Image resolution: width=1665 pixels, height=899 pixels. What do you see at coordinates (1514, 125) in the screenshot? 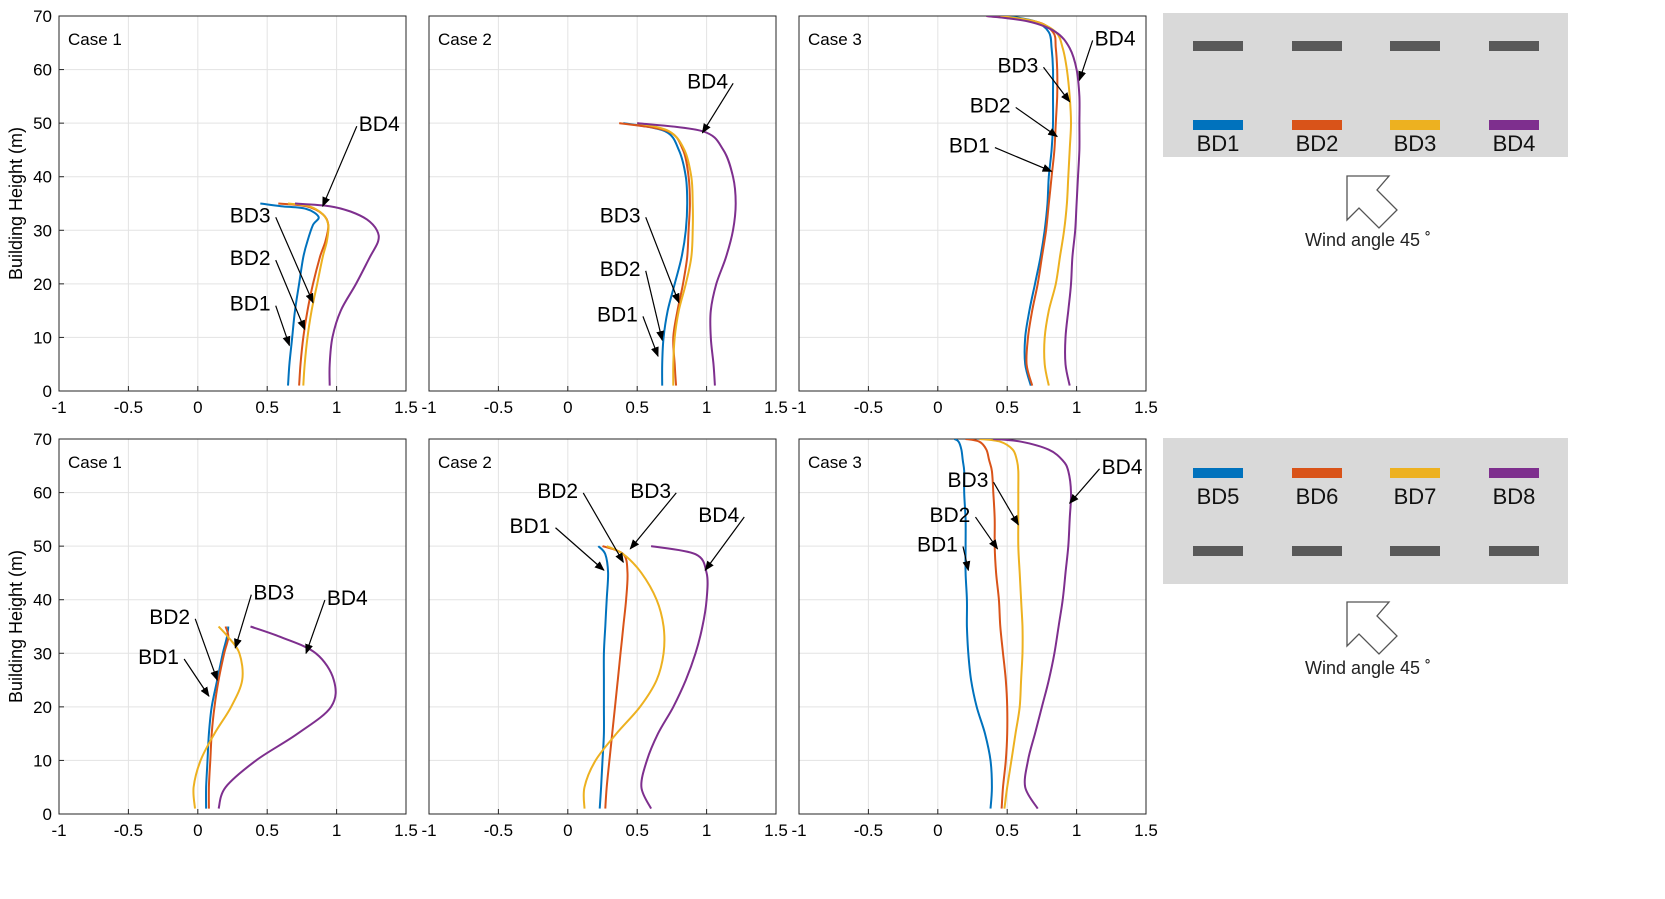
I see `building-bar-bd4` at bounding box center [1514, 125].